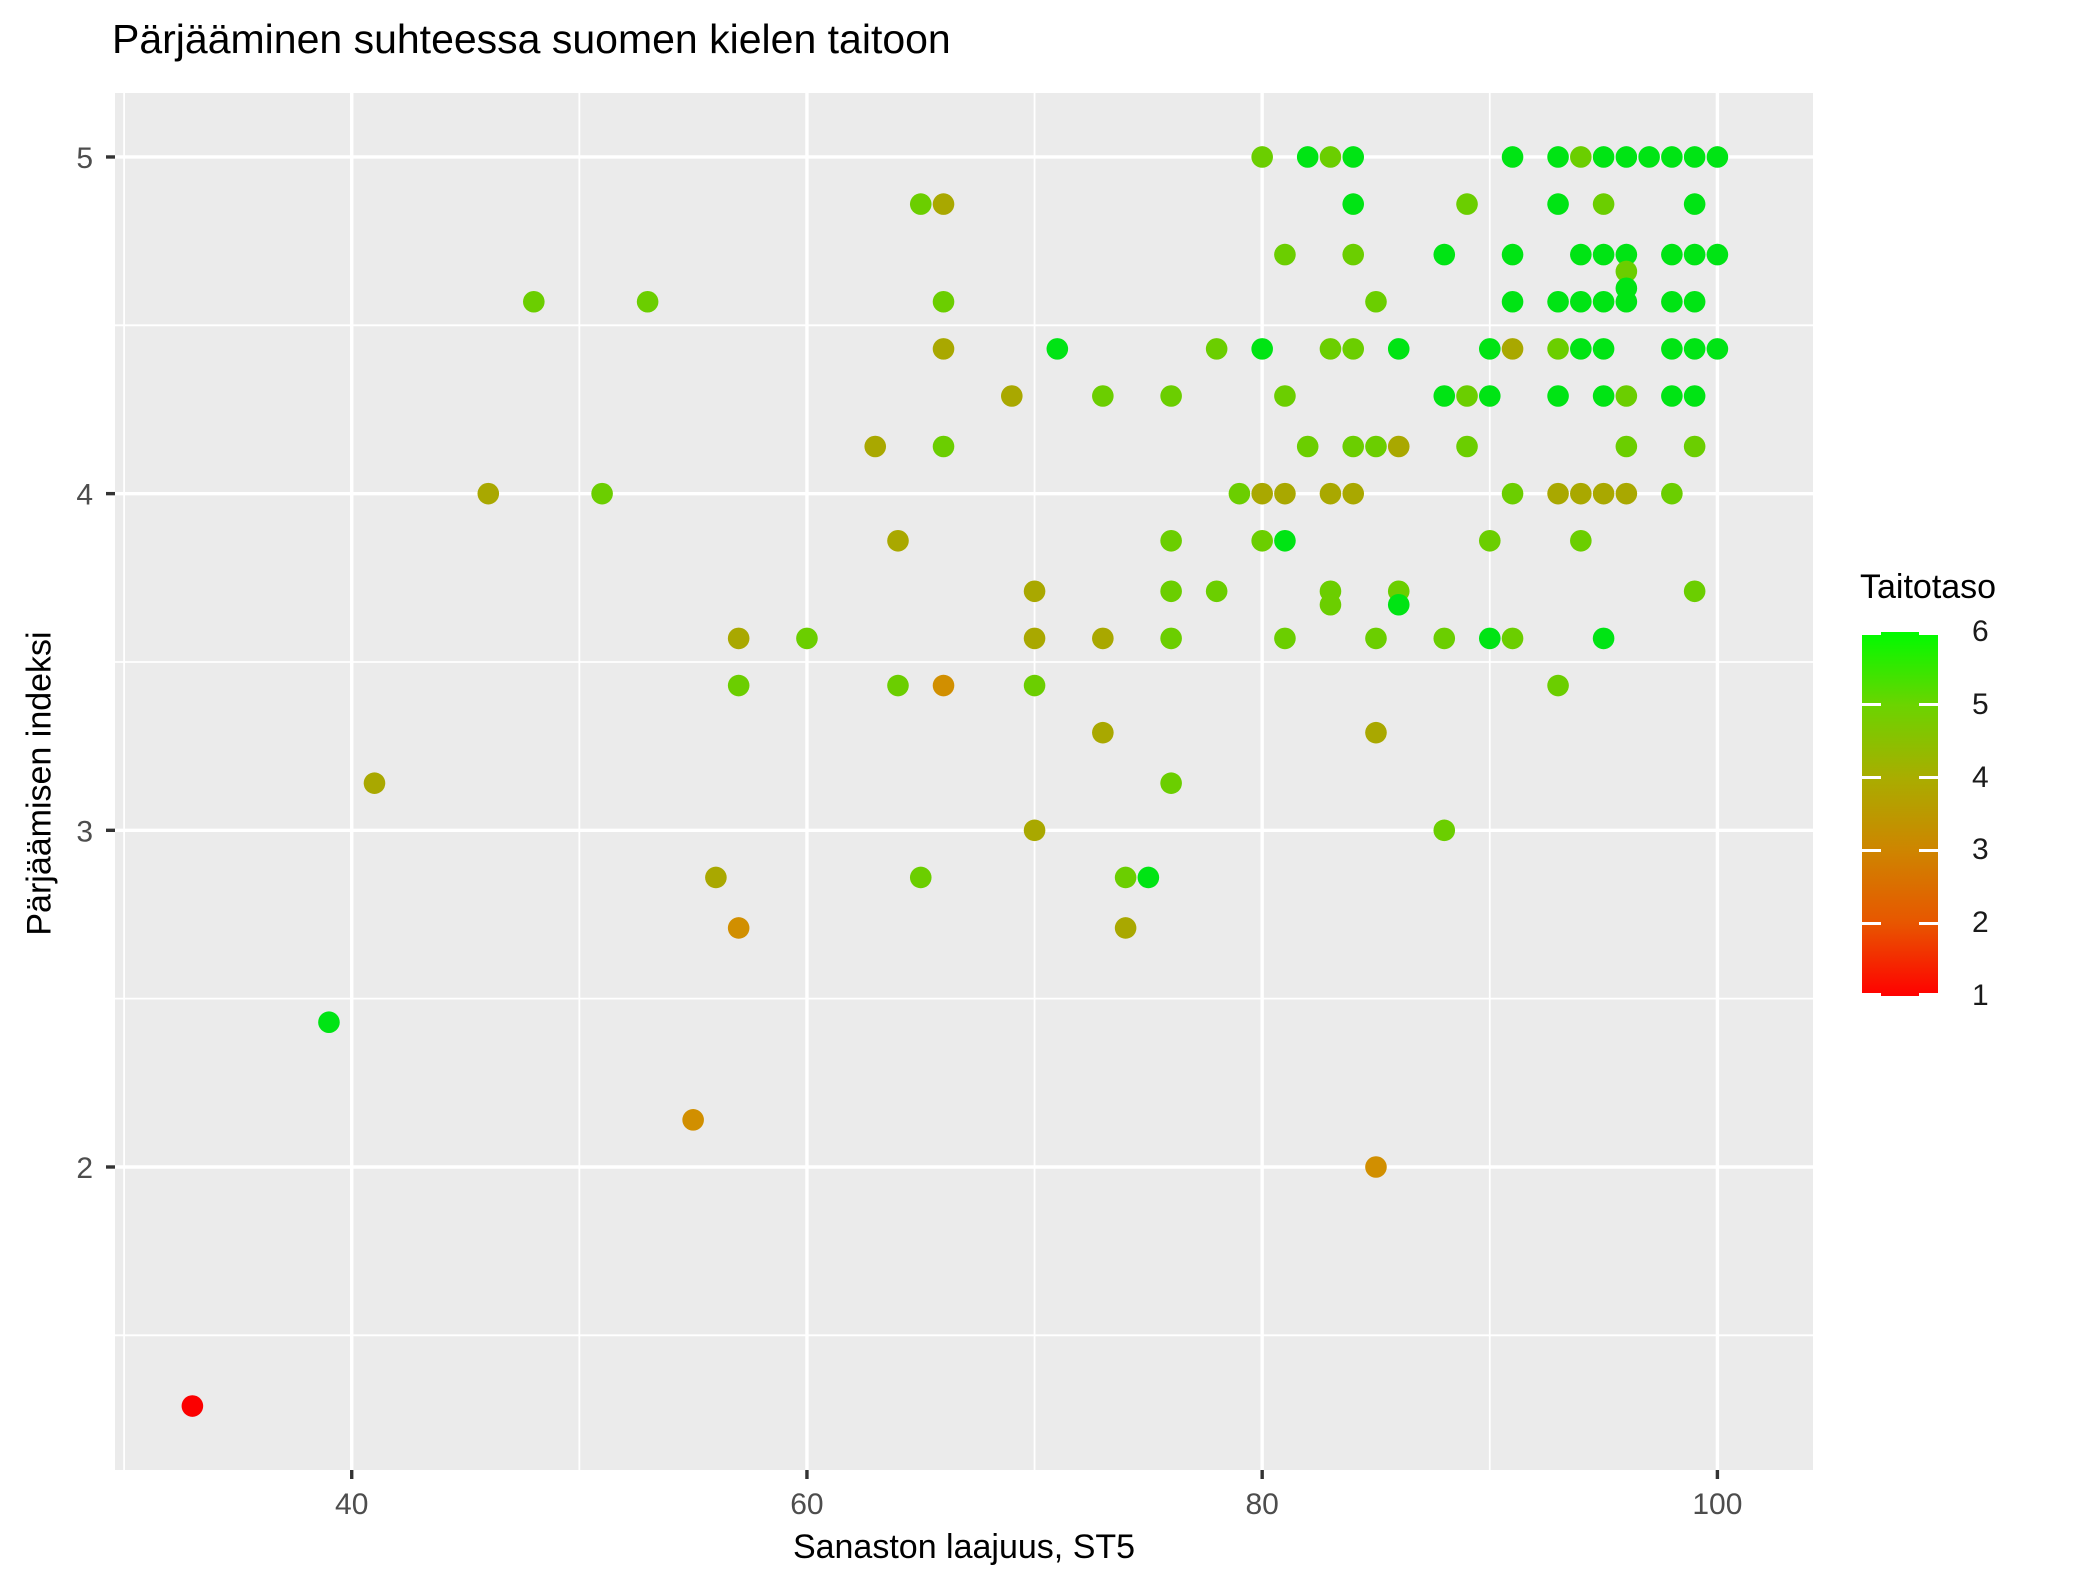 This screenshot has width=2093, height=1596. Describe the element at coordinates (1980, 995) in the screenshot. I see `legend-tick-label: 1` at that location.